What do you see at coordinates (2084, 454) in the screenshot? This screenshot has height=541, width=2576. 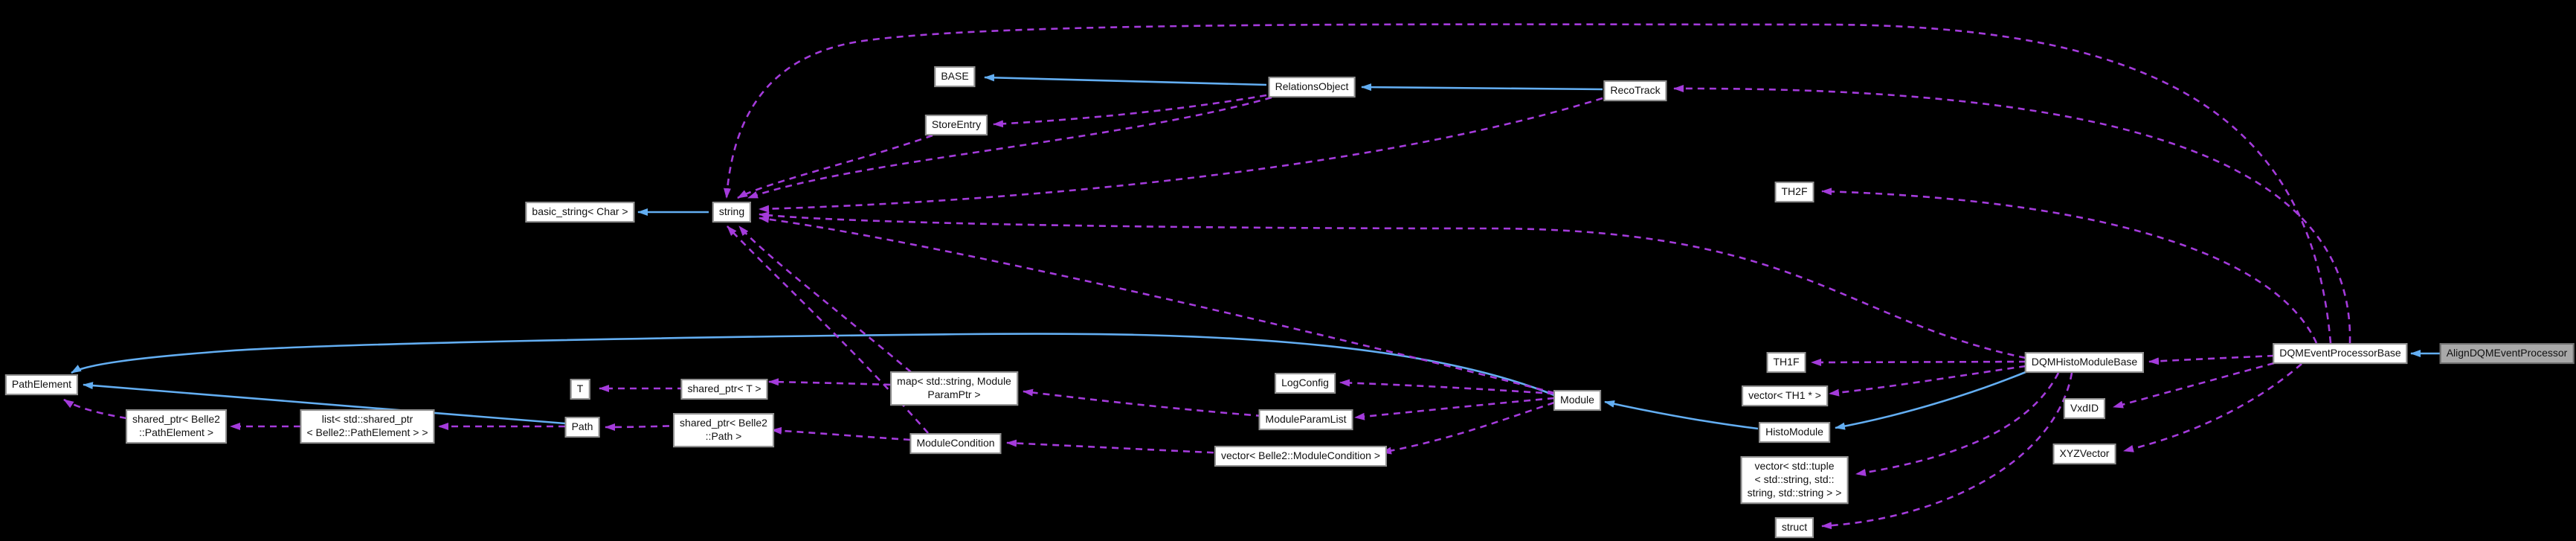 I see `node-xyz_vector: XYZVector` at bounding box center [2084, 454].